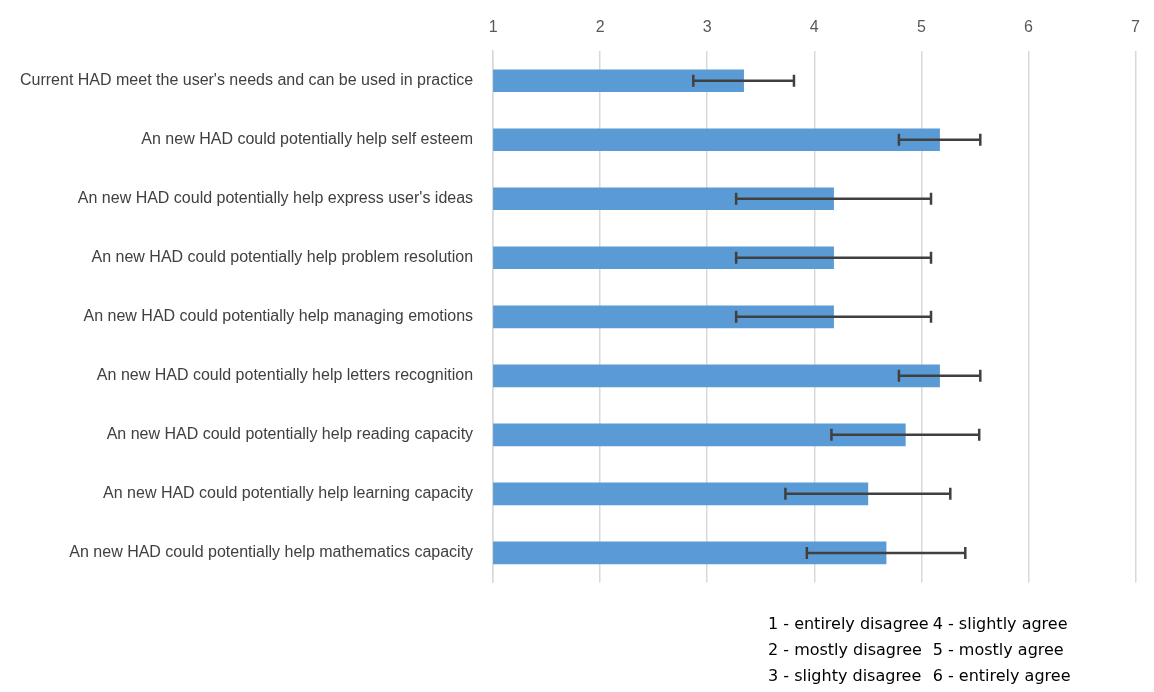 Image resolution: width=1154 pixels, height=692 pixels. Describe the element at coordinates (288, 493) in the screenshot. I see `y-tick-label: An new HAD could potentially help learning capacity` at that location.